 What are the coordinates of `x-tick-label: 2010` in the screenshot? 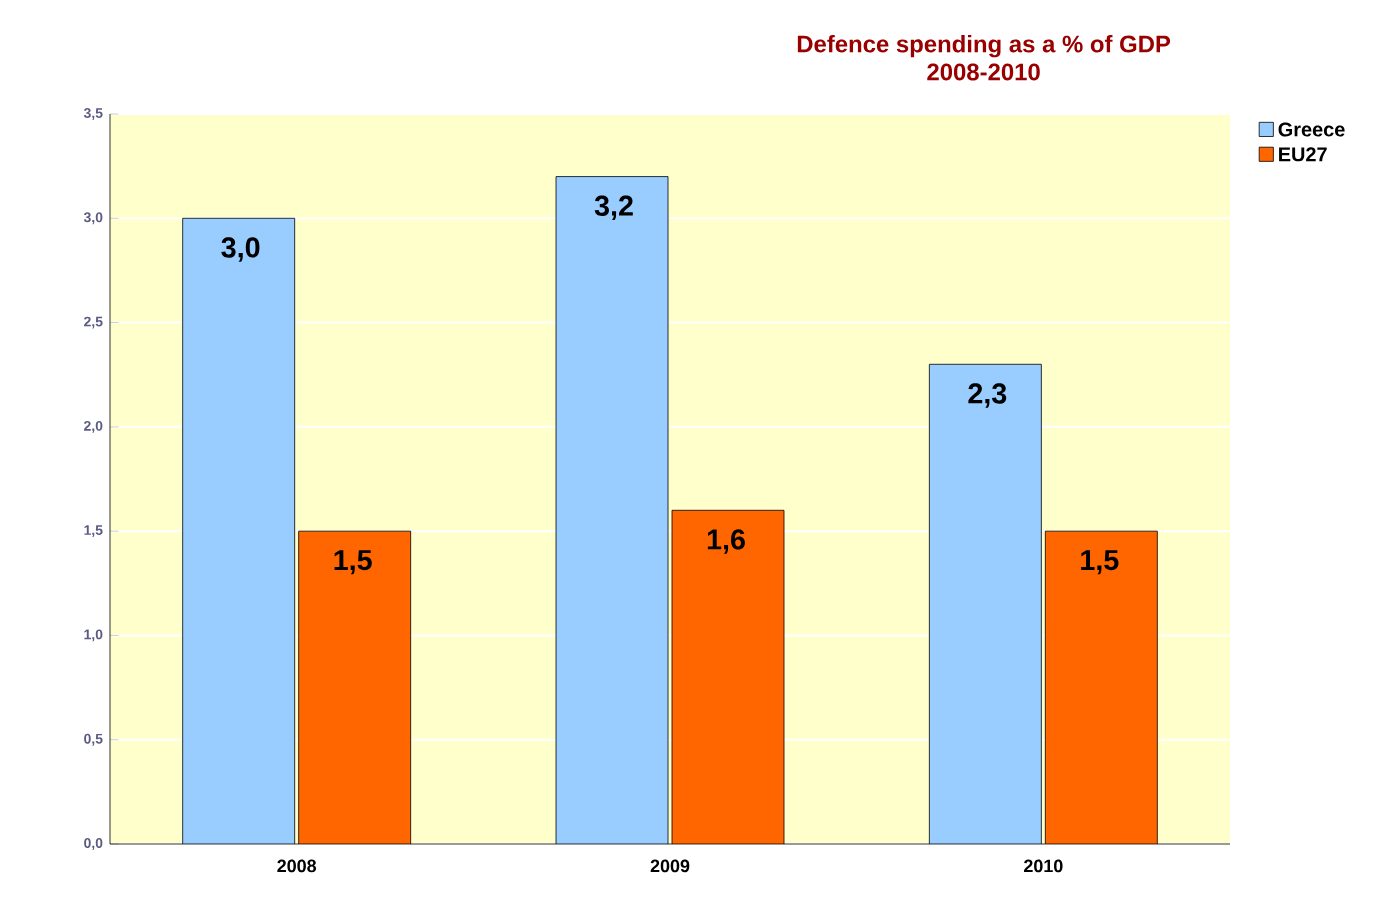 It's located at (1043, 866).